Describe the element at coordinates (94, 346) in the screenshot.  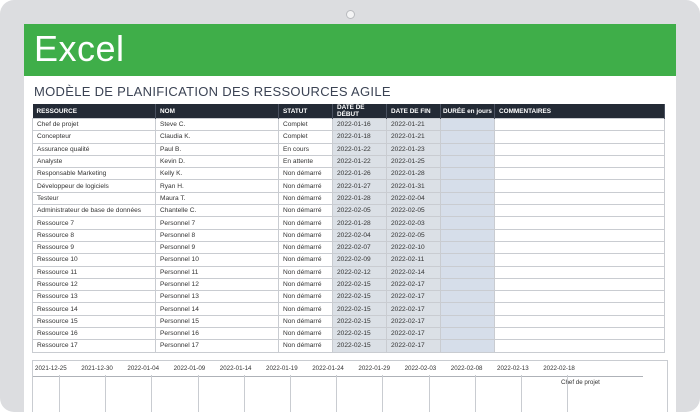
I see `cell-resource: Ressource 17` at that location.